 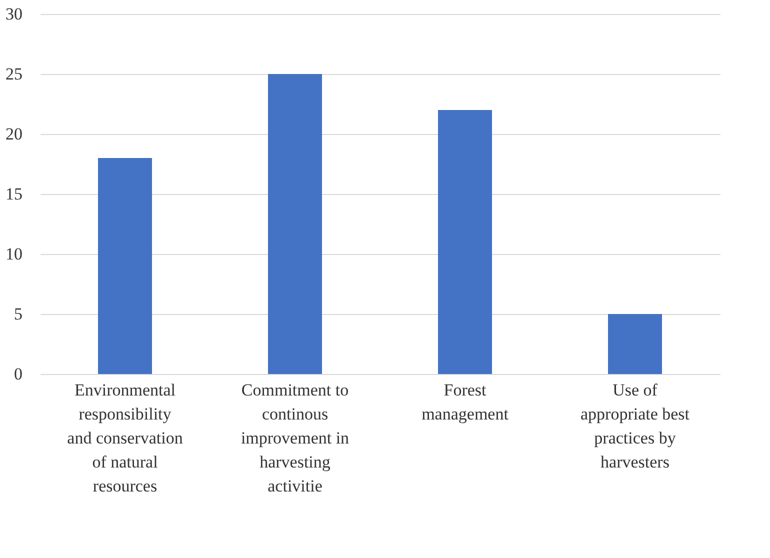 What do you see at coordinates (125, 438) in the screenshot?
I see `x-tick-label: Environmental responsibility and conservation of natural resources` at bounding box center [125, 438].